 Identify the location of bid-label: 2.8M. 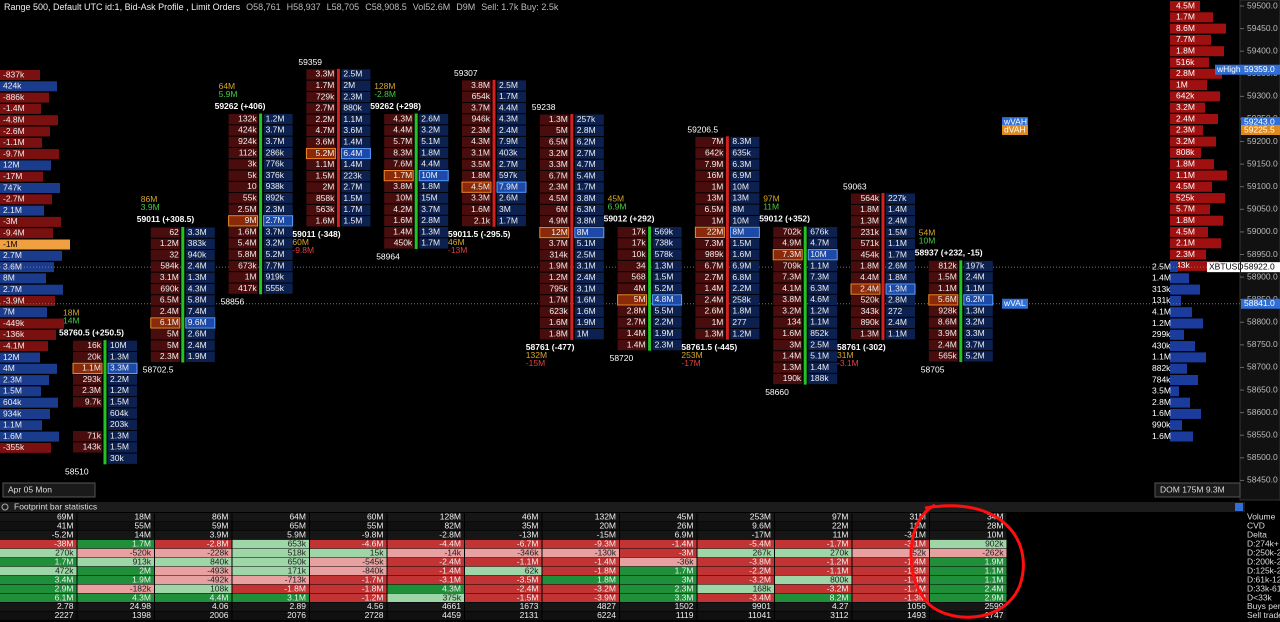
(636, 310).